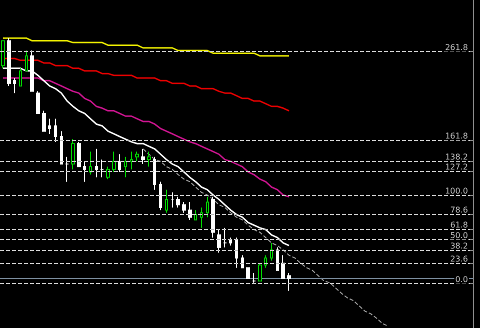 The width and height of the screenshot is (480, 328). Describe the element at coordinates (459, 225) in the screenshot. I see `y-tick-label: 61.8` at that location.